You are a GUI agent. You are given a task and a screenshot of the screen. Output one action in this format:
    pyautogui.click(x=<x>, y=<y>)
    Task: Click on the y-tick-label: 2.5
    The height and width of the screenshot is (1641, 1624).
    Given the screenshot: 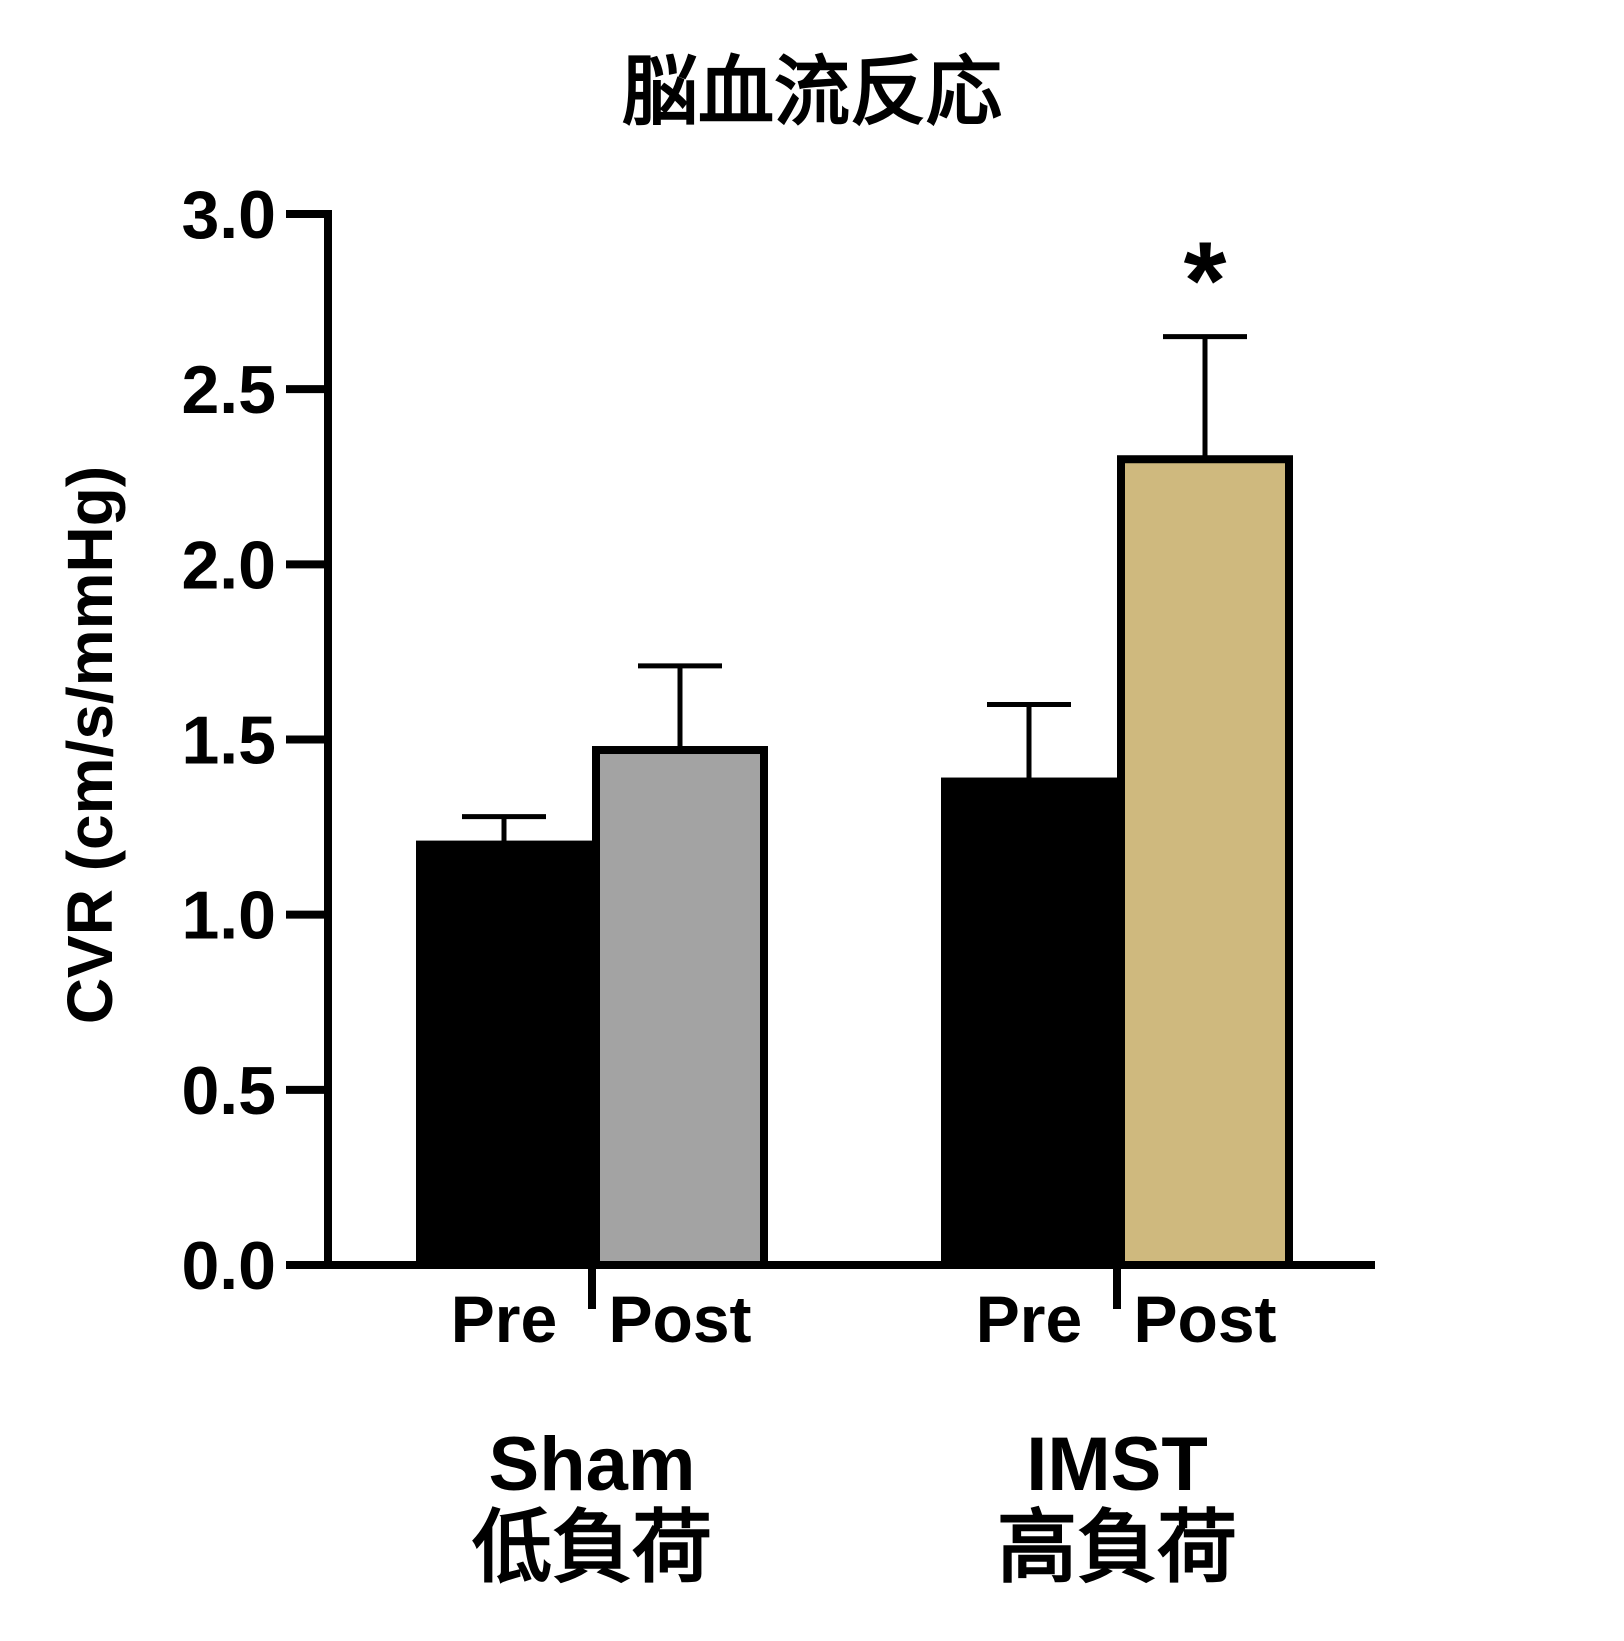 What is the action you would take?
    pyautogui.click(x=228, y=390)
    